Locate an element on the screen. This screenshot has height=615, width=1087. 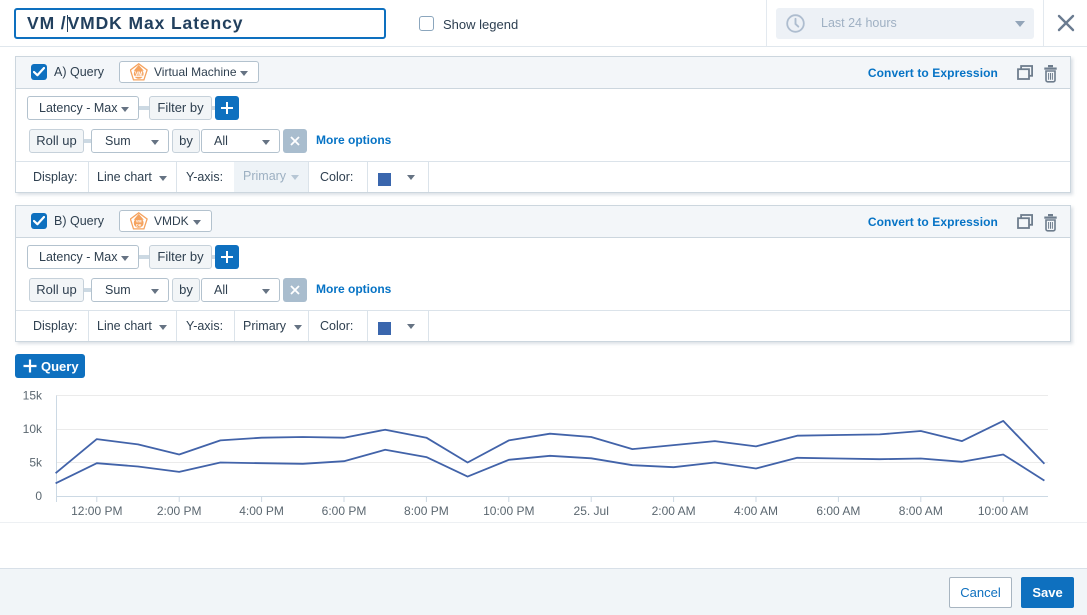
svg-text: 12:00 PM is located at coordinates (96, 511).